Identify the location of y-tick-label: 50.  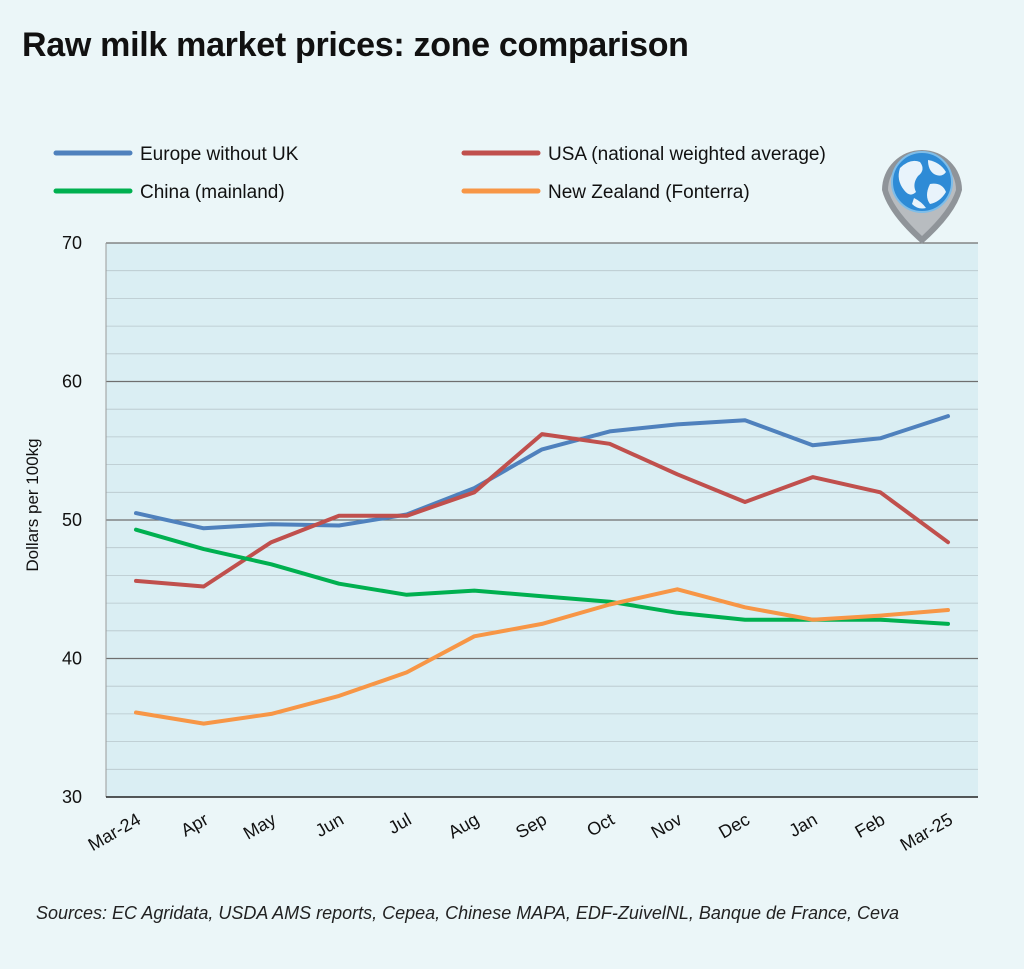
(72, 520).